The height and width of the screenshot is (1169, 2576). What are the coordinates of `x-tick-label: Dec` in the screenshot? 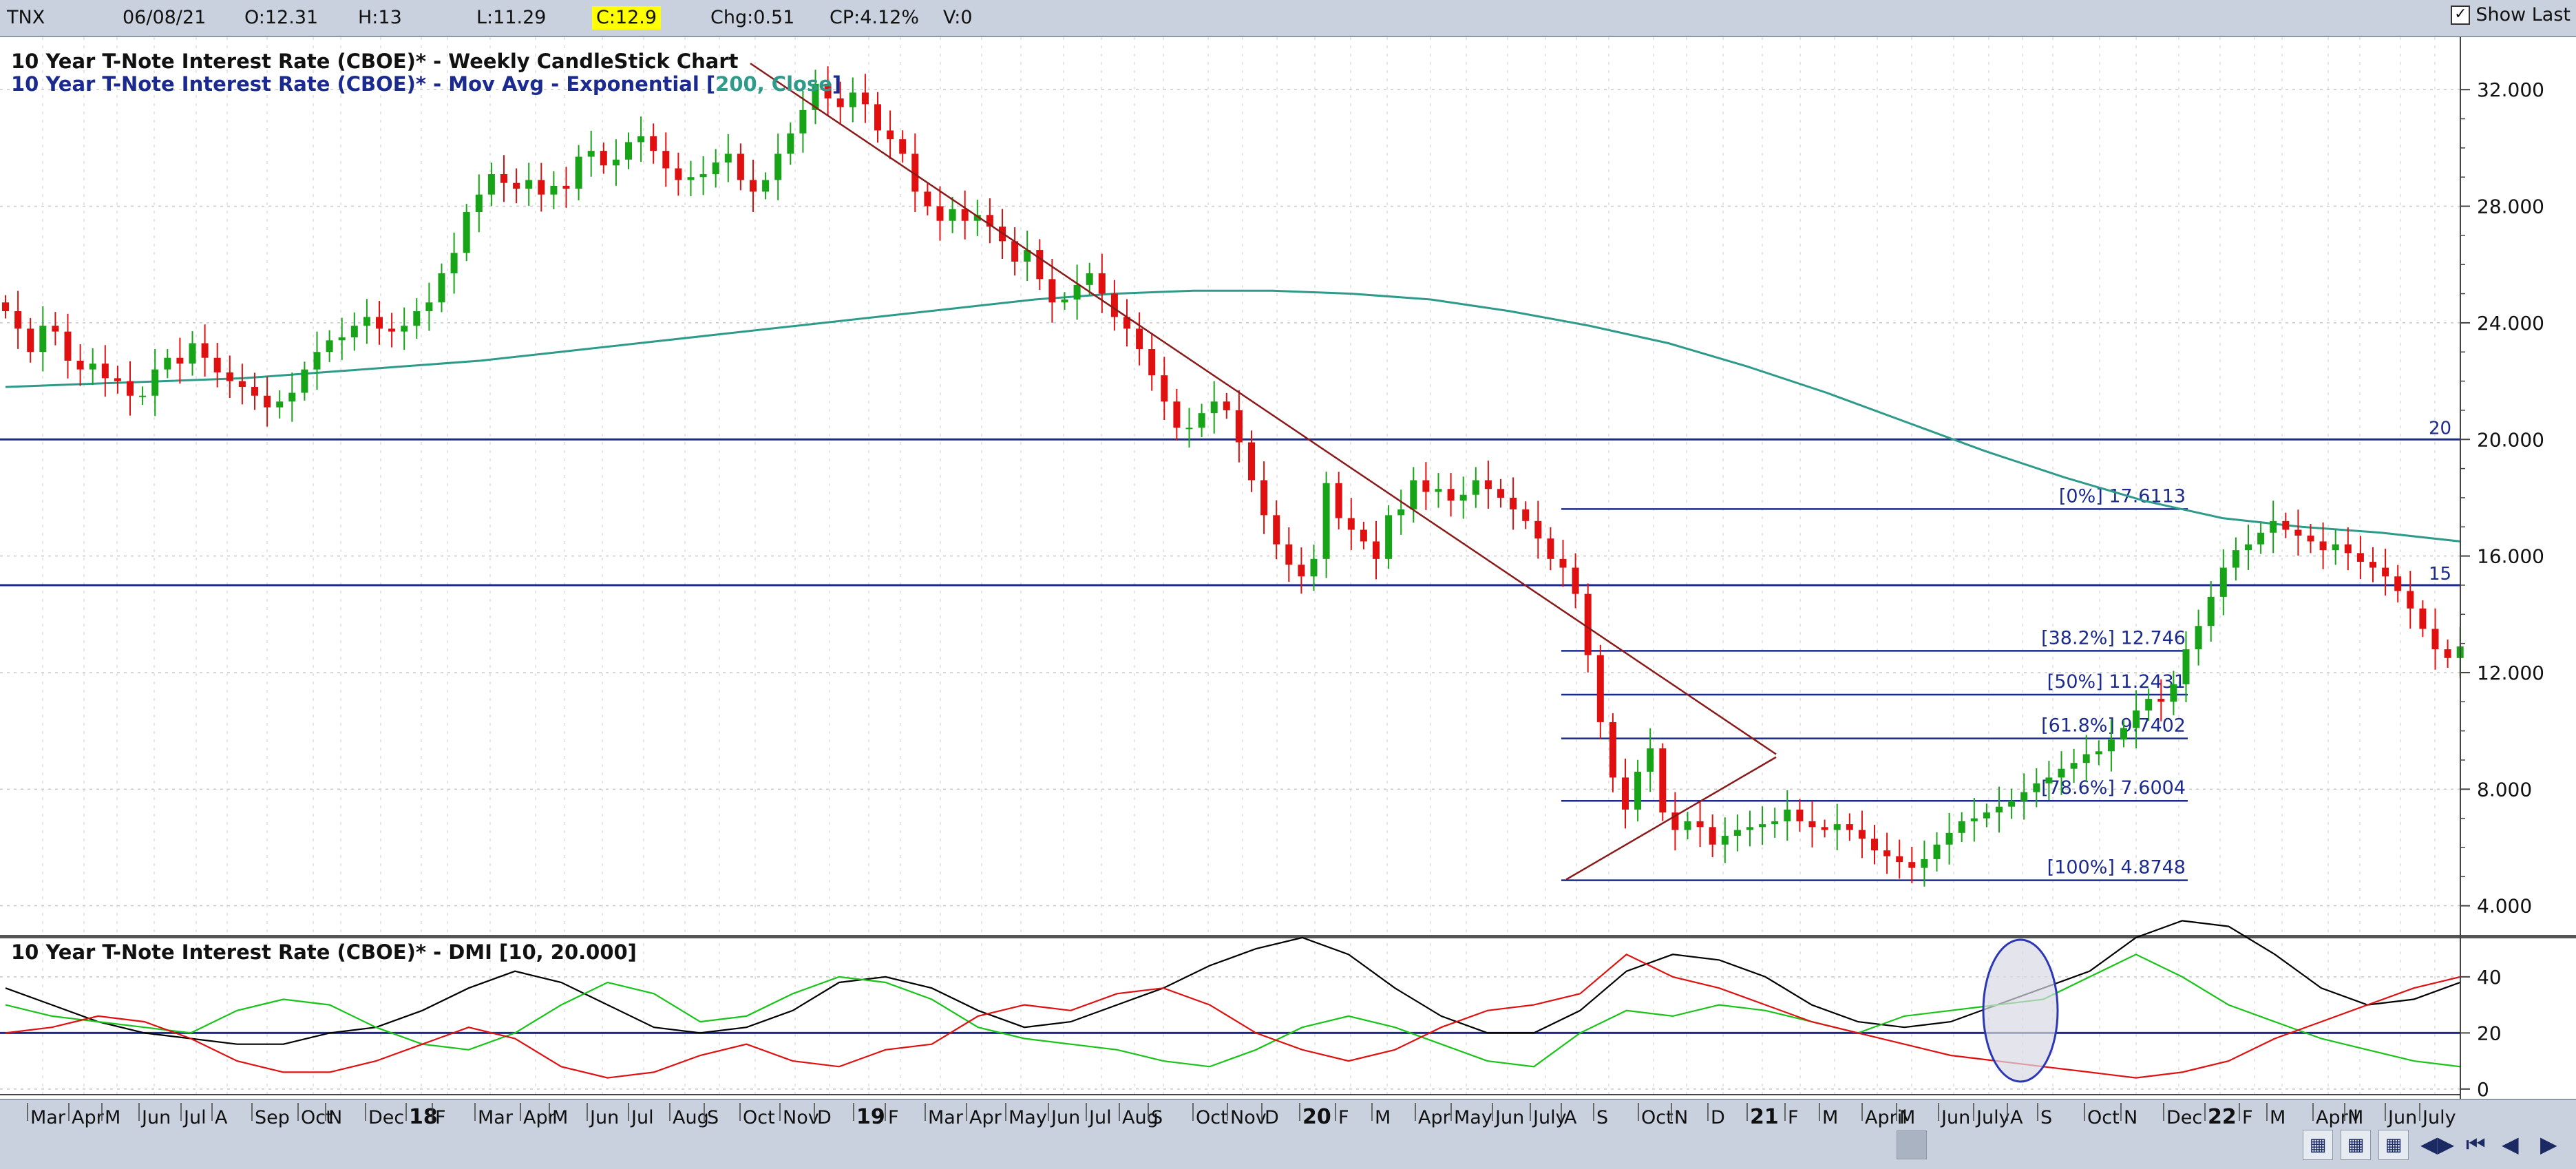 It's located at (386, 1117).